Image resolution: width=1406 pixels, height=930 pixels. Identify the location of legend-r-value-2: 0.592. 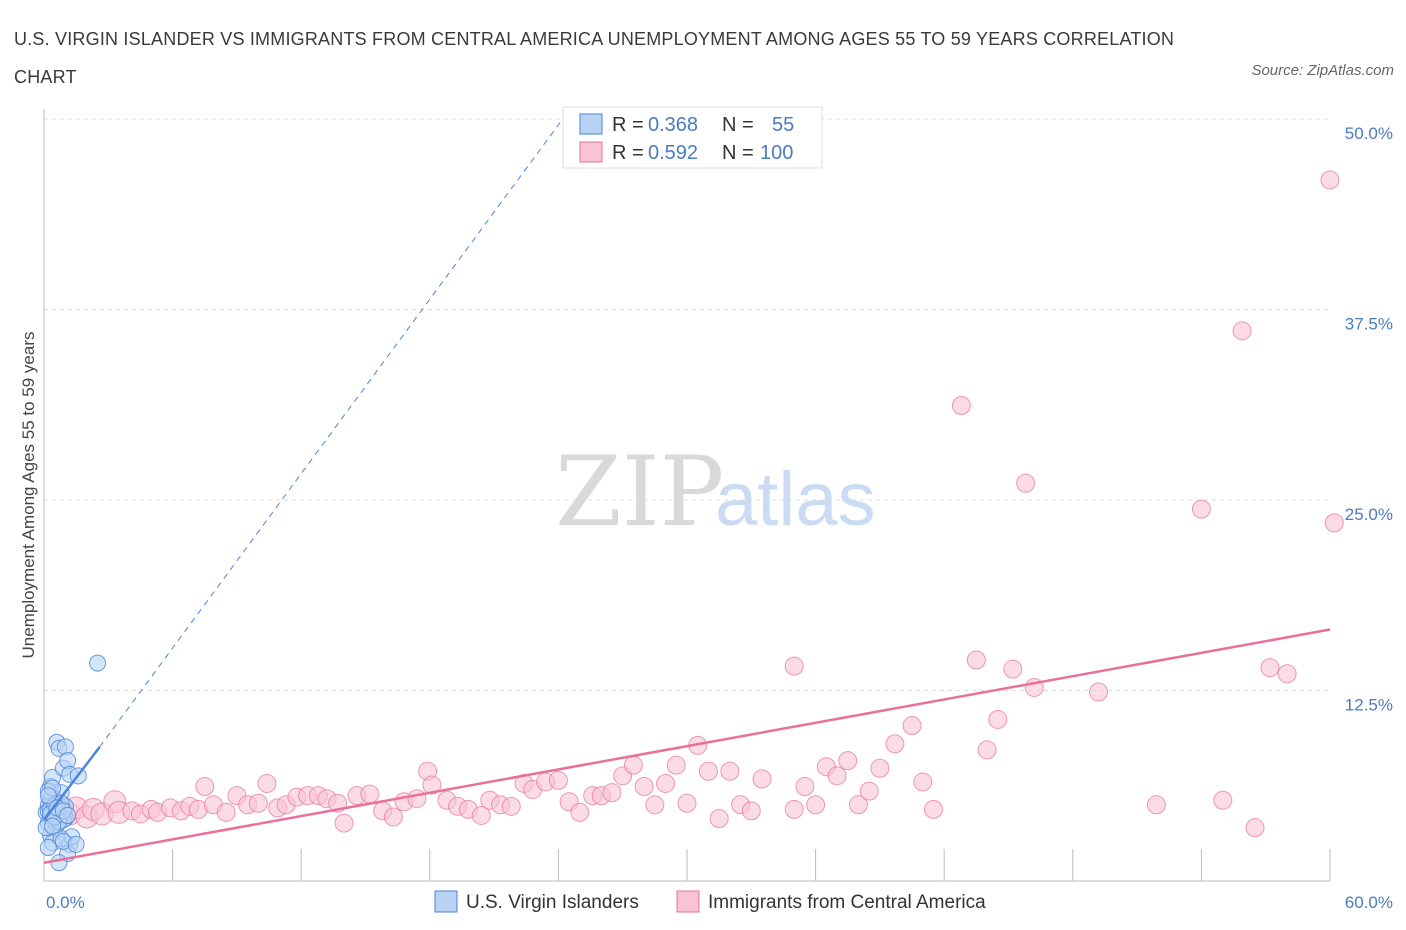
(673, 153).